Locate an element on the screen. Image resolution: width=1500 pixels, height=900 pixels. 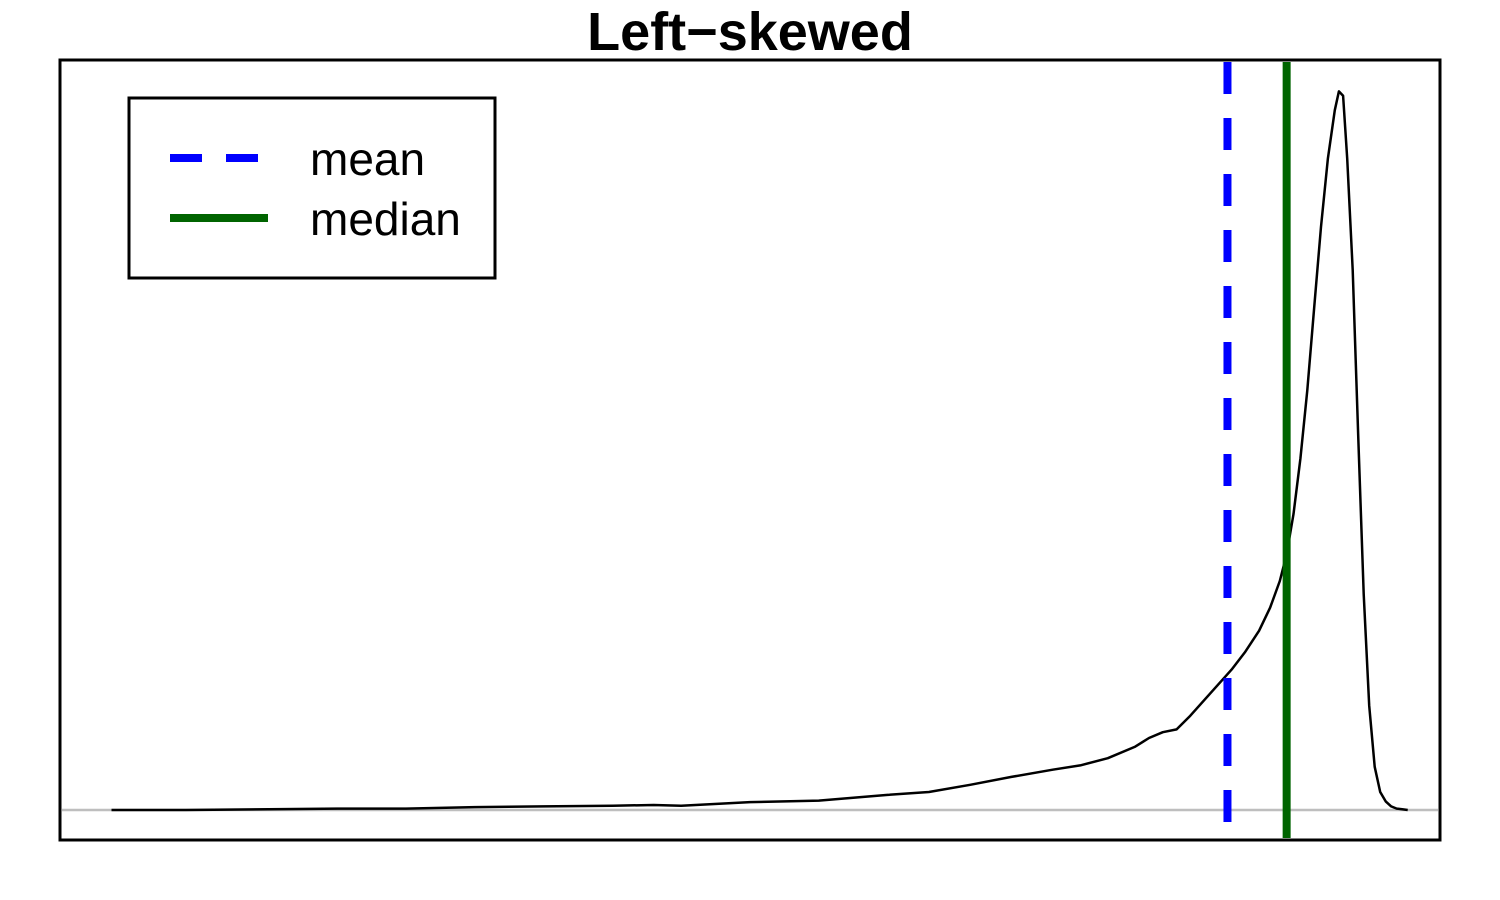
legend: mean median is located at coordinates (312, 188).